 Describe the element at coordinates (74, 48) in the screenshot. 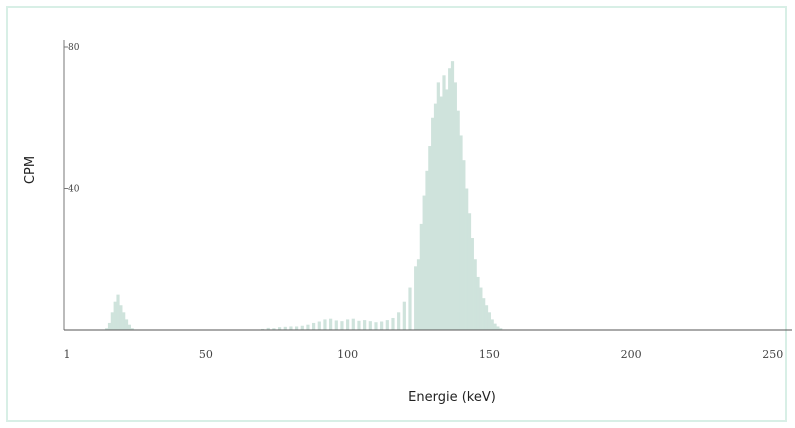

I see `y-tick-label: 80` at that location.